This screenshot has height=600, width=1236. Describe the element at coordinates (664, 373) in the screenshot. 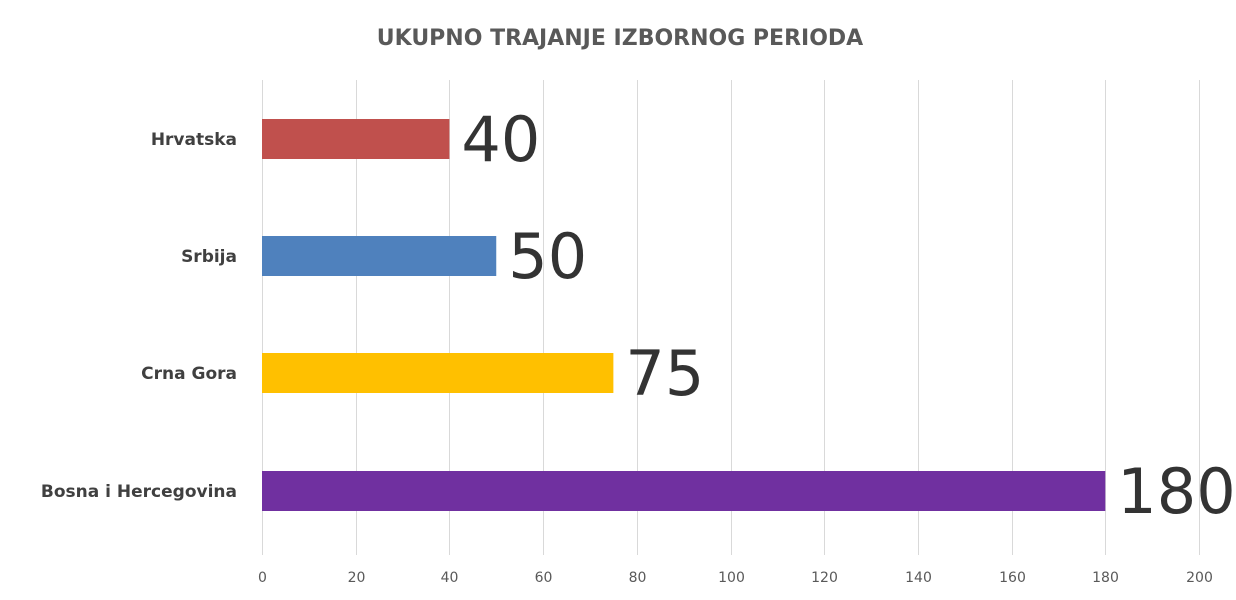

I see `data-label: 75` at that location.